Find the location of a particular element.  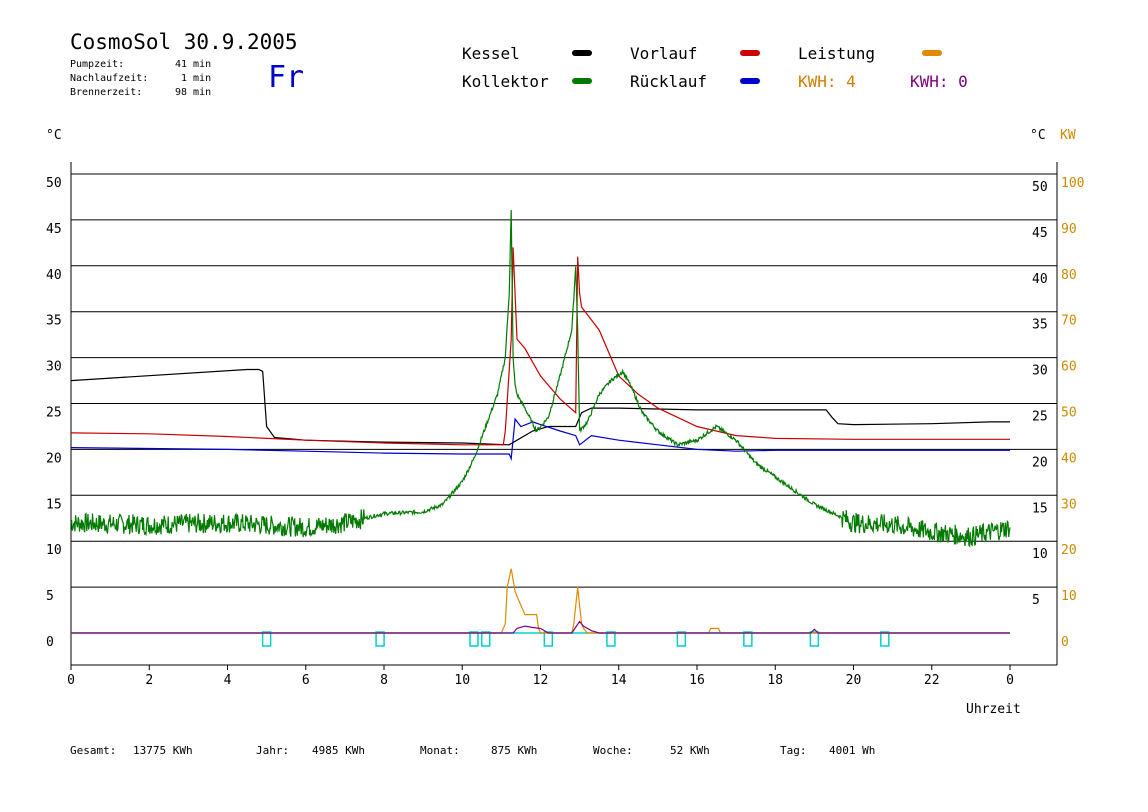

y-tick-label-left: 35 is located at coordinates (54, 321).